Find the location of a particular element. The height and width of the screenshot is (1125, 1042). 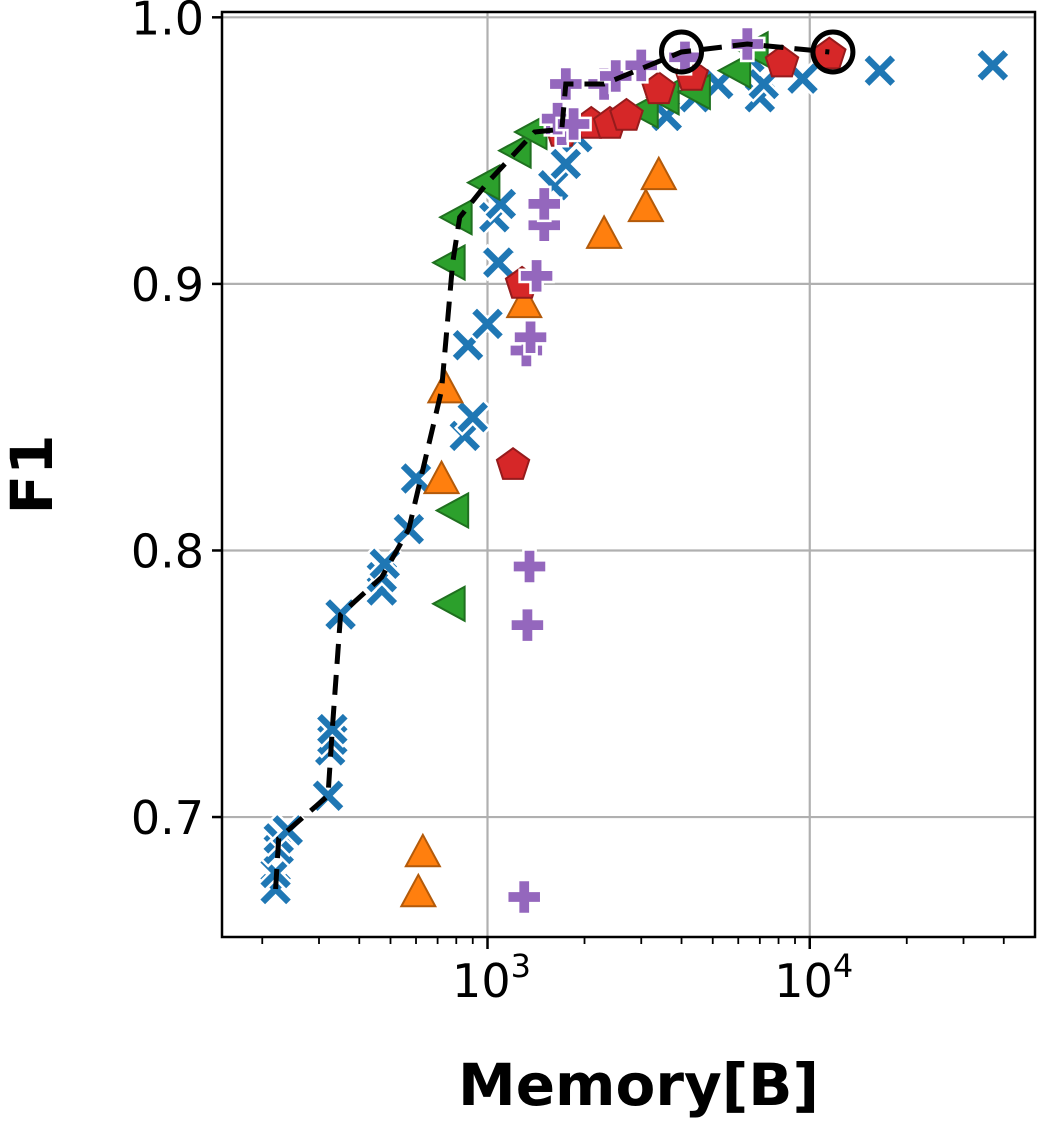

x-axis-title: Memory[B] is located at coordinates (638, 1085).